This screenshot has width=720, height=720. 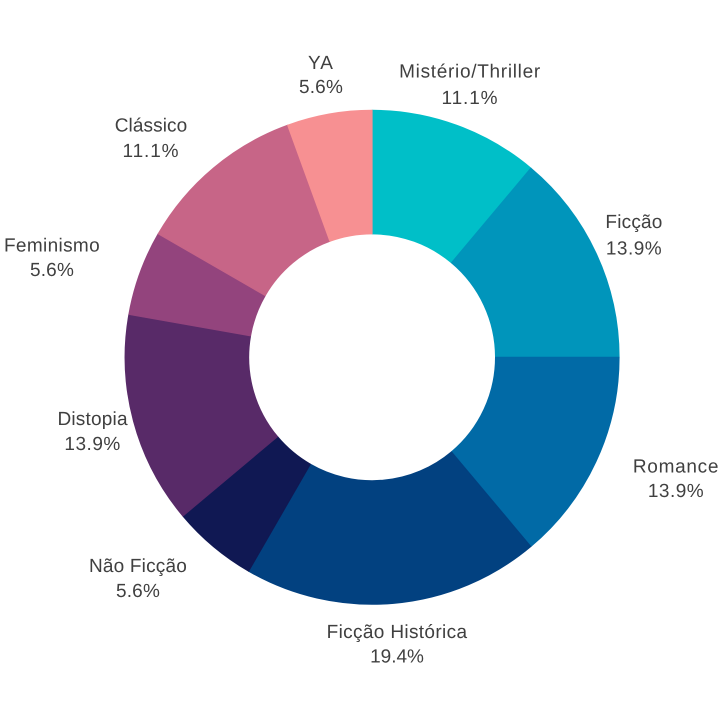 What do you see at coordinates (676, 467) in the screenshot?
I see `svg-text: Romance` at bounding box center [676, 467].